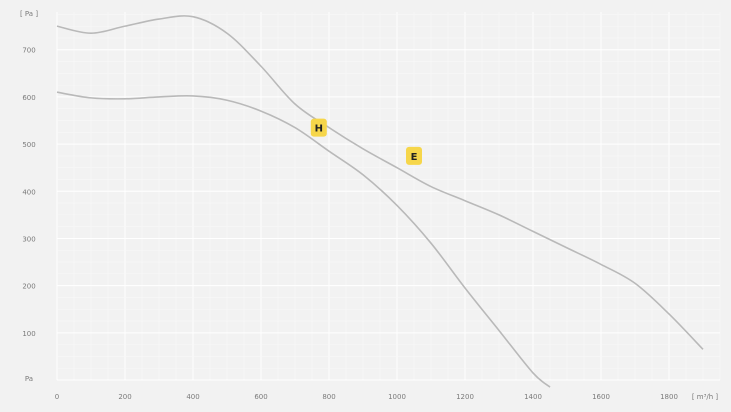  I want to click on x-tick-label: 0, so click(57, 397).